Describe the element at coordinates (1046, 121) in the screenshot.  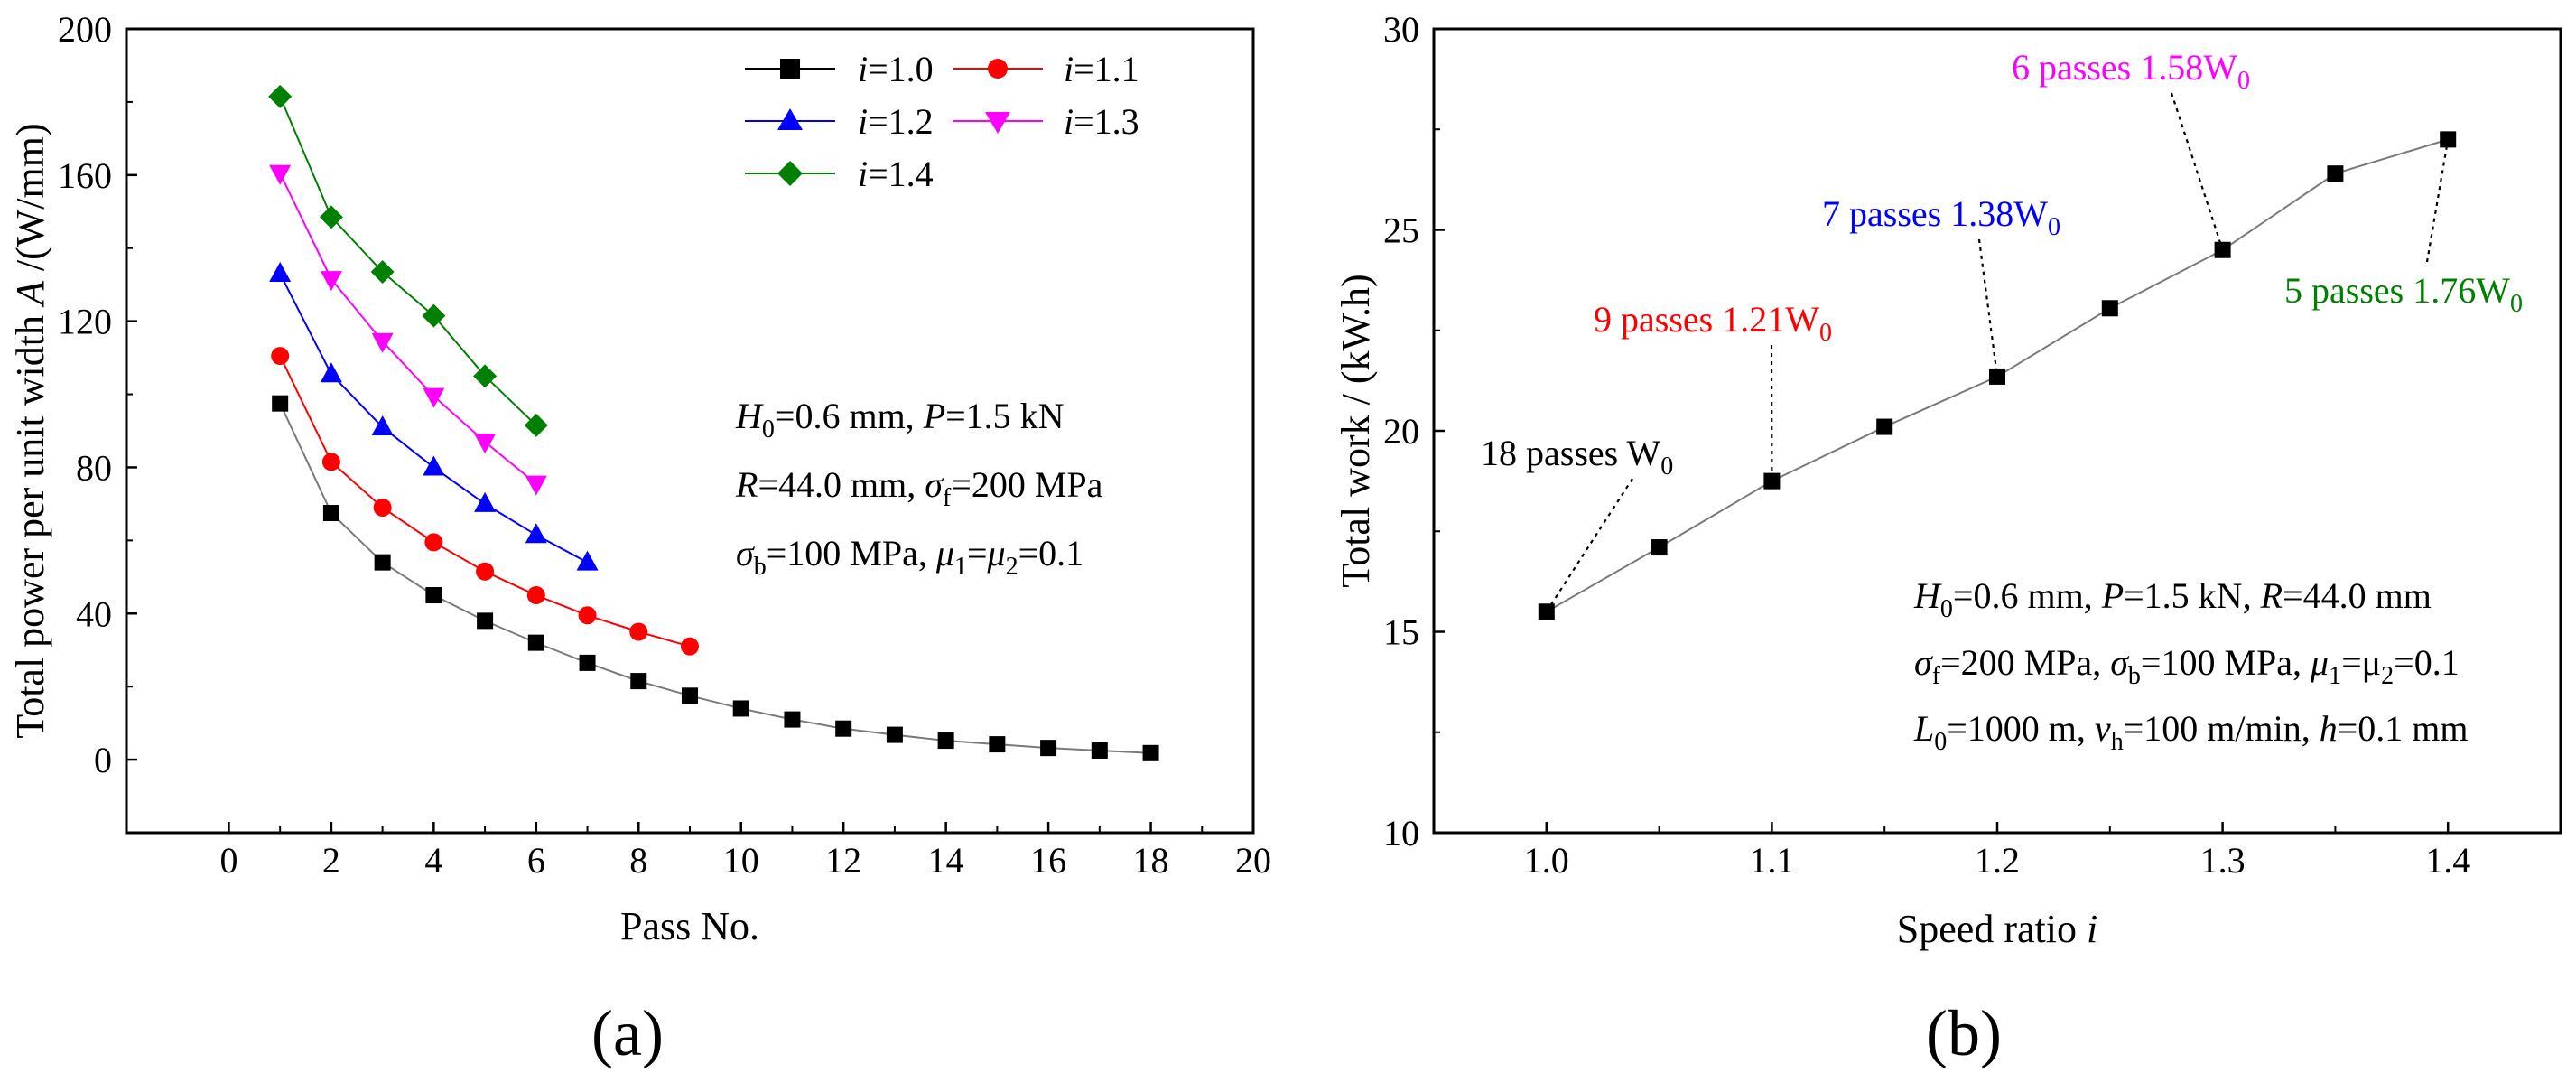
I see `legend-entry-i1-3: i=1.3` at that location.